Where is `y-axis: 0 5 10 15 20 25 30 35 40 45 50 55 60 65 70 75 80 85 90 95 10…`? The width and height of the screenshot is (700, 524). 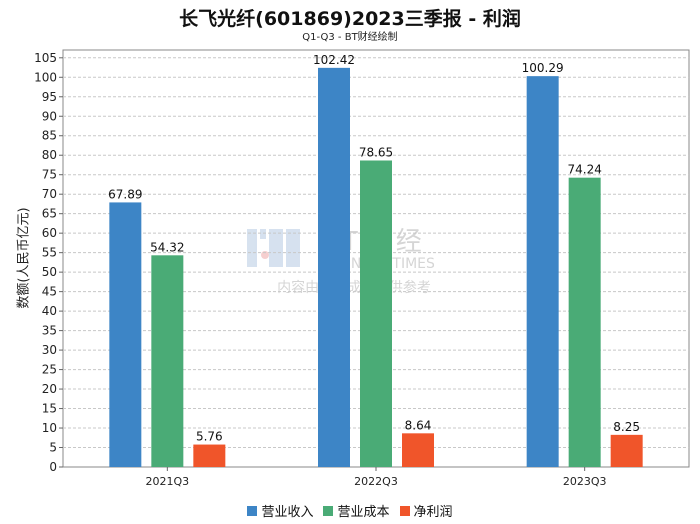
y-axis: 0 5 10 15 20 25 30 35 40 45 50 55 60 65 70 75 80 85 90 95 10… is located at coordinates (48, 262).